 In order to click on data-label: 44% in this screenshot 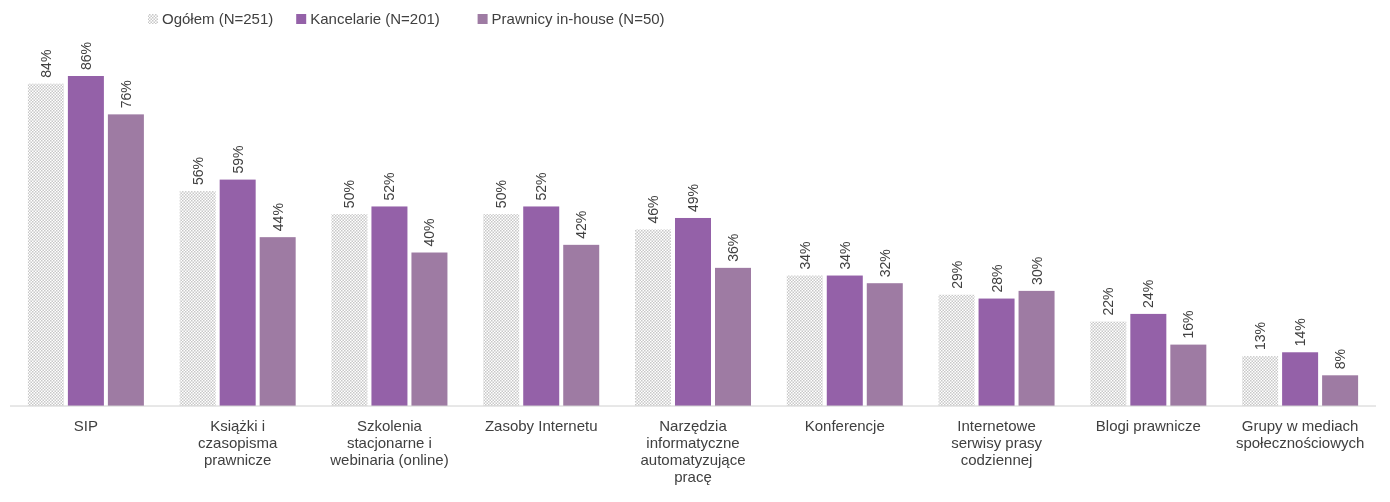, I will do `click(277, 217)`.